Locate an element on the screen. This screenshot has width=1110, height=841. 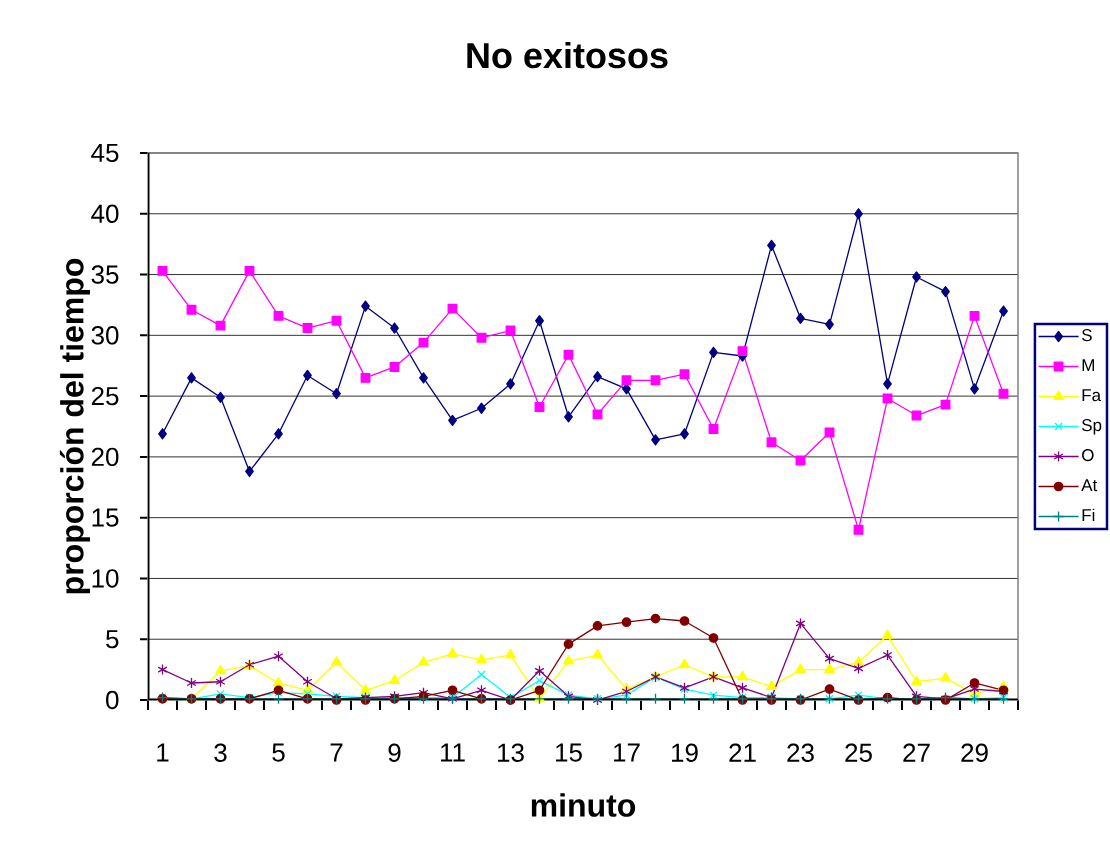
legend-label: S is located at coordinates (1086, 335).